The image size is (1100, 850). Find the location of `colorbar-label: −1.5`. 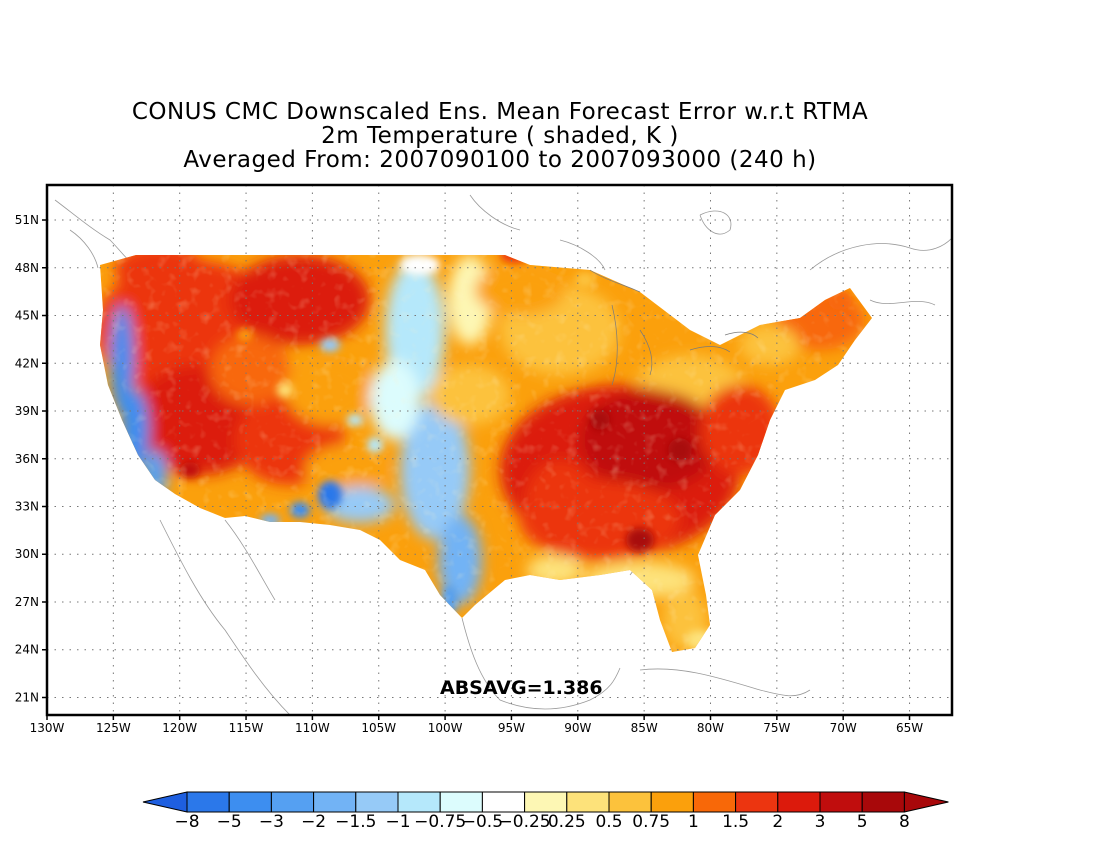

colorbar-label: −1.5 is located at coordinates (355, 822).